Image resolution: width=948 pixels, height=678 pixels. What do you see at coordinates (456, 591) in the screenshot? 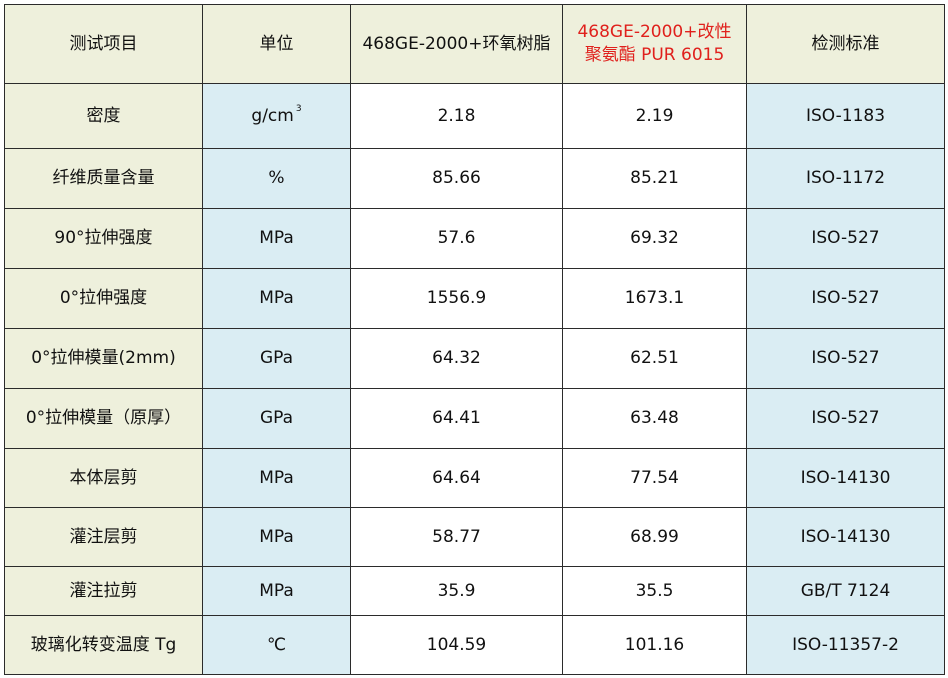
I see `row-value-a: 35.9` at bounding box center [456, 591].